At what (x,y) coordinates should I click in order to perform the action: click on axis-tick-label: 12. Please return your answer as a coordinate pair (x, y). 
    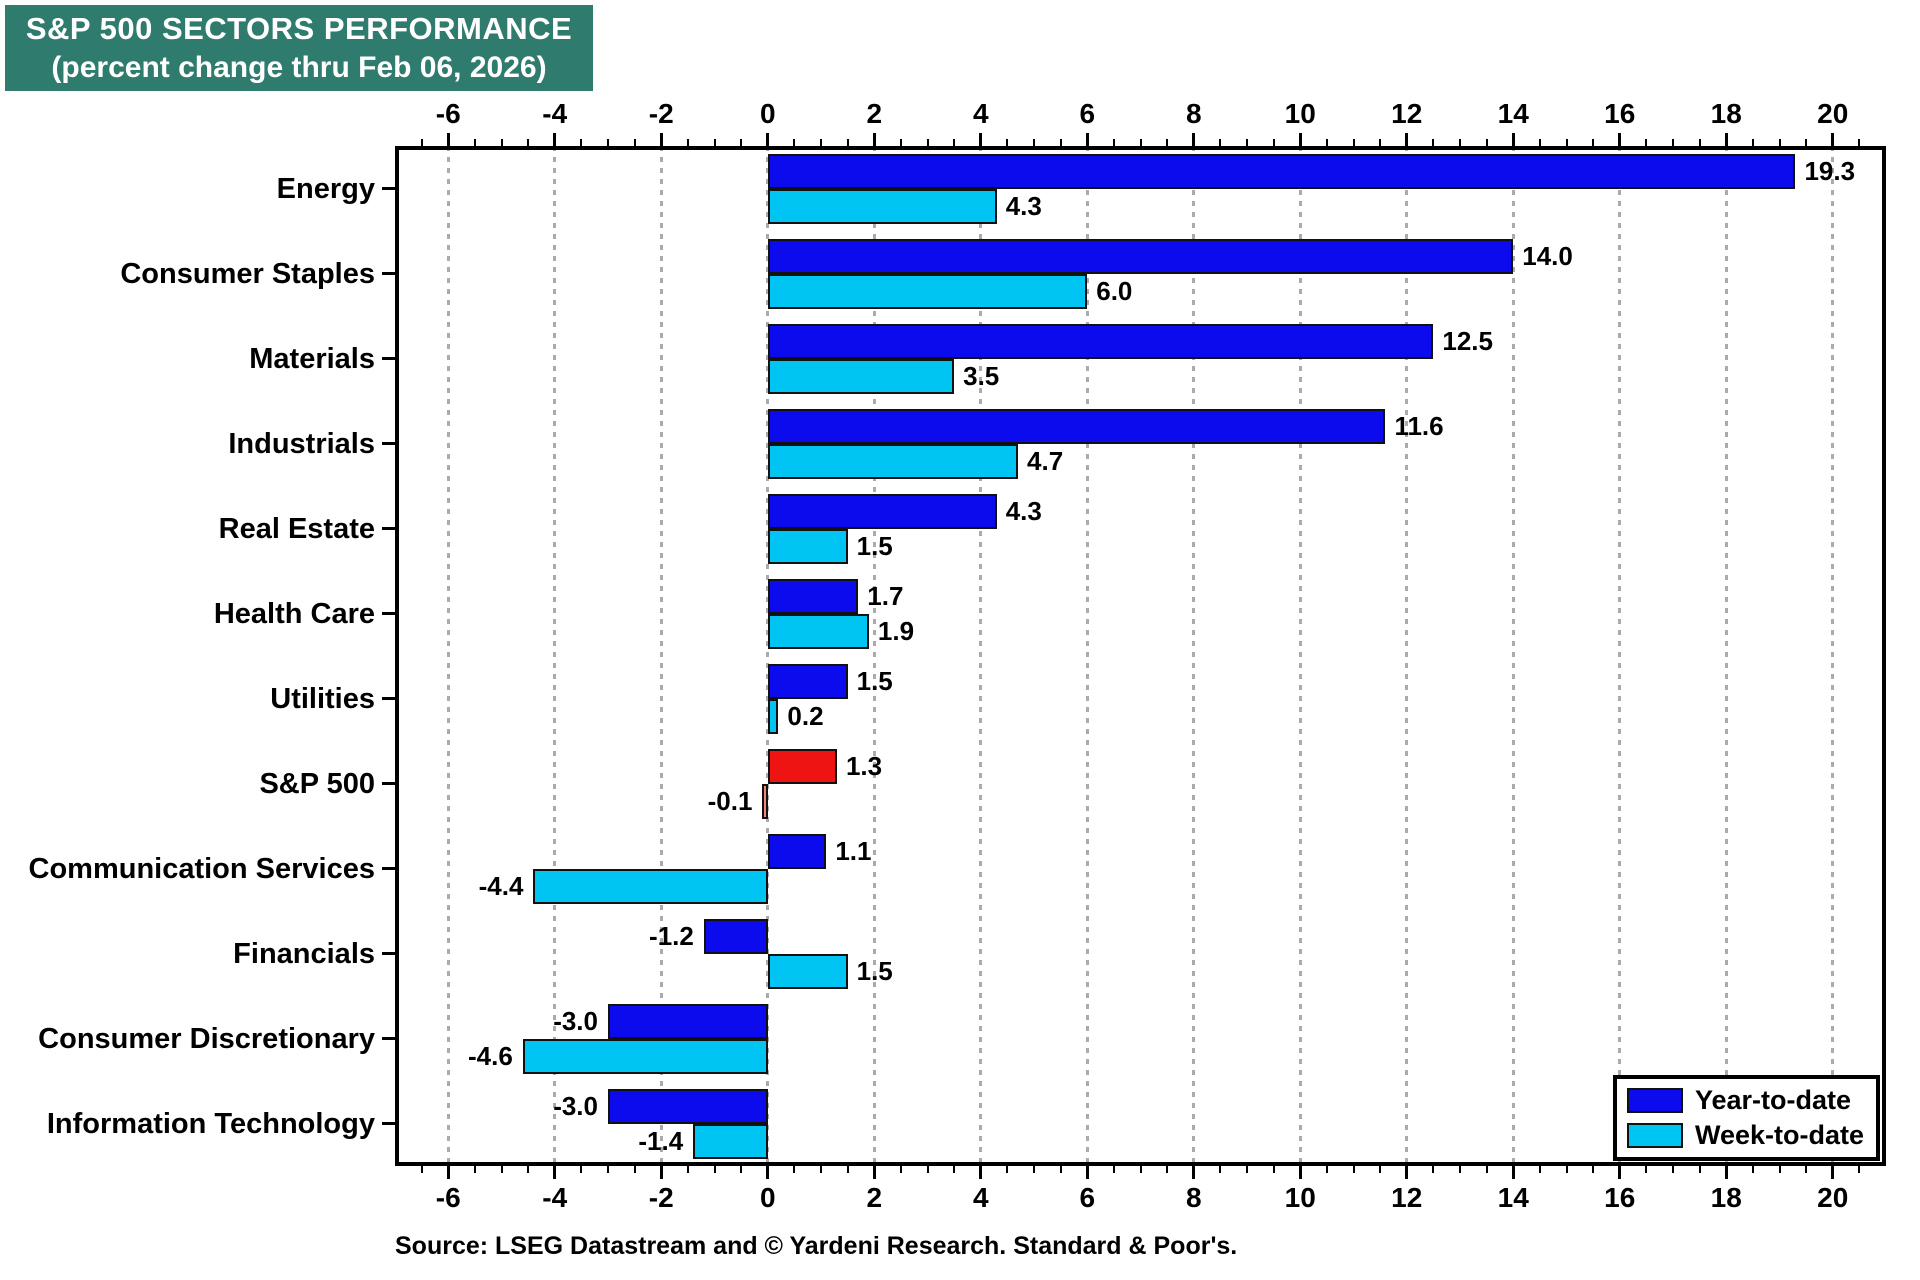
    Looking at the image, I should click on (1407, 1197).